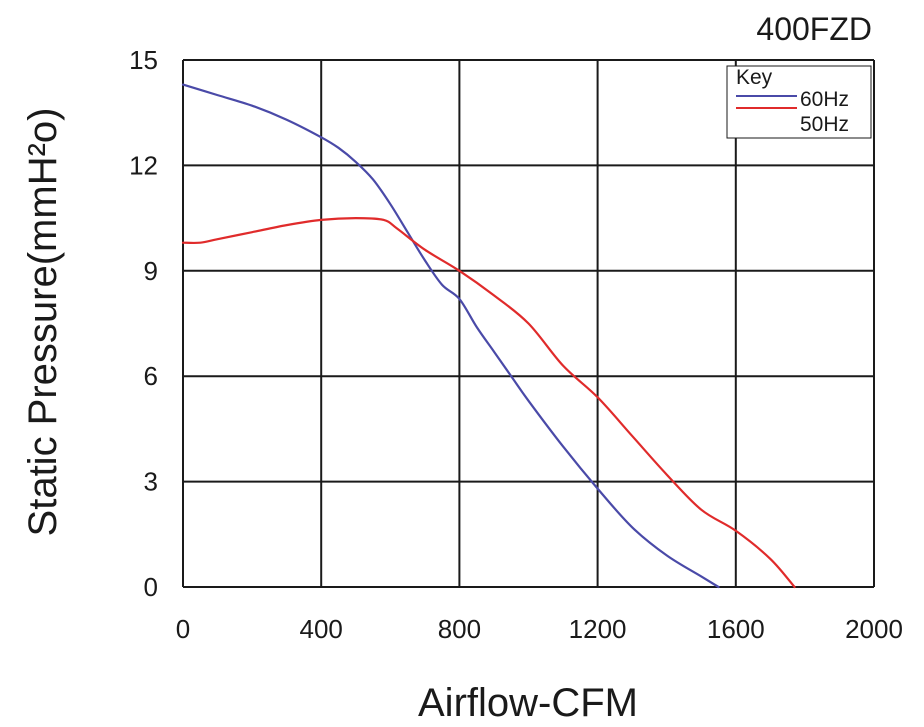 The image size is (924, 727). What do you see at coordinates (143, 60) in the screenshot?
I see `y-tick-label: 15` at bounding box center [143, 60].